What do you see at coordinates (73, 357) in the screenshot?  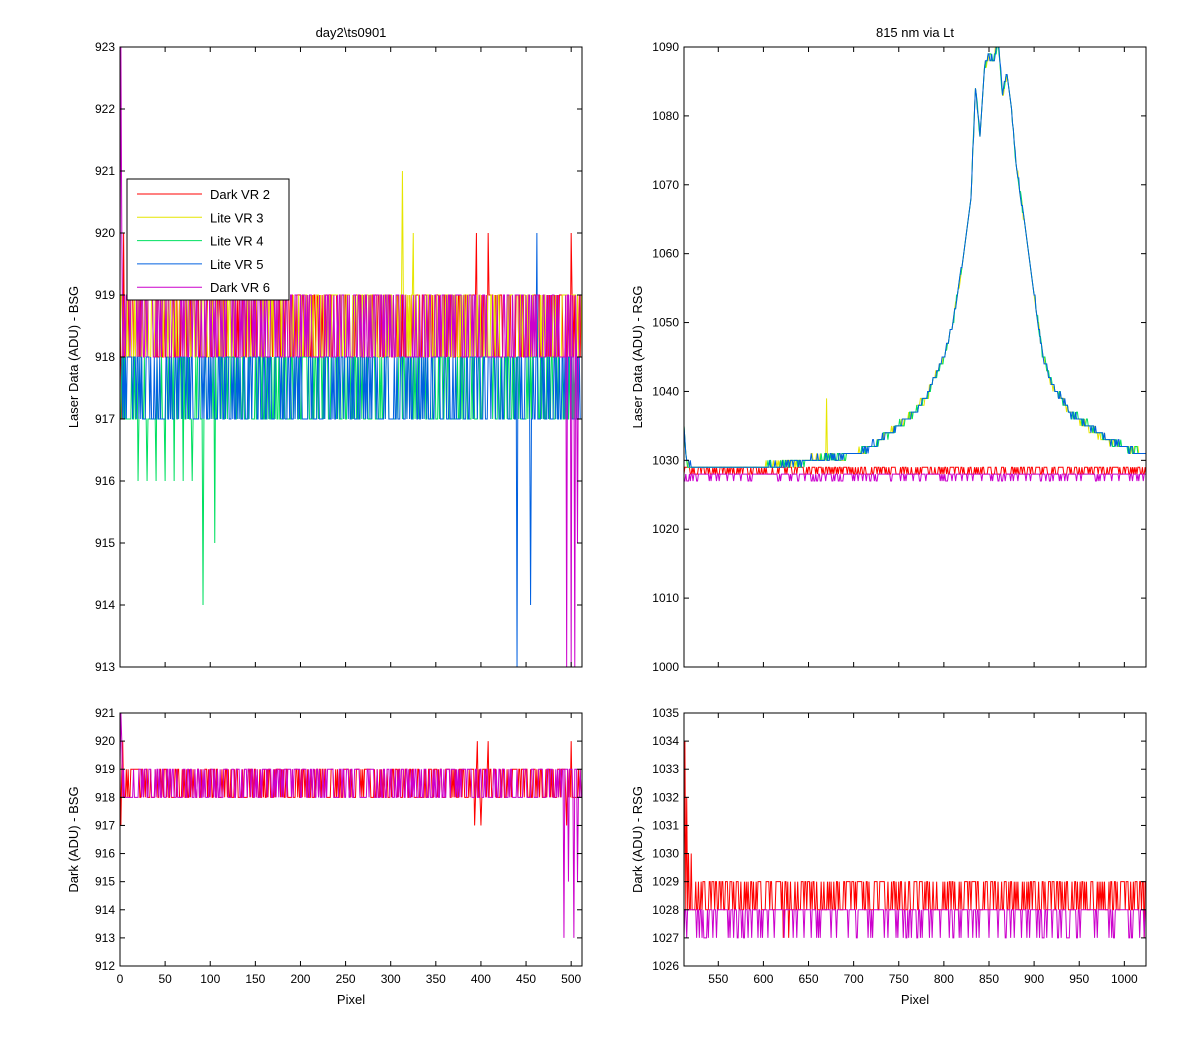 I see `y-axis-label: Laser Data (ADU) - BSG` at bounding box center [73, 357].